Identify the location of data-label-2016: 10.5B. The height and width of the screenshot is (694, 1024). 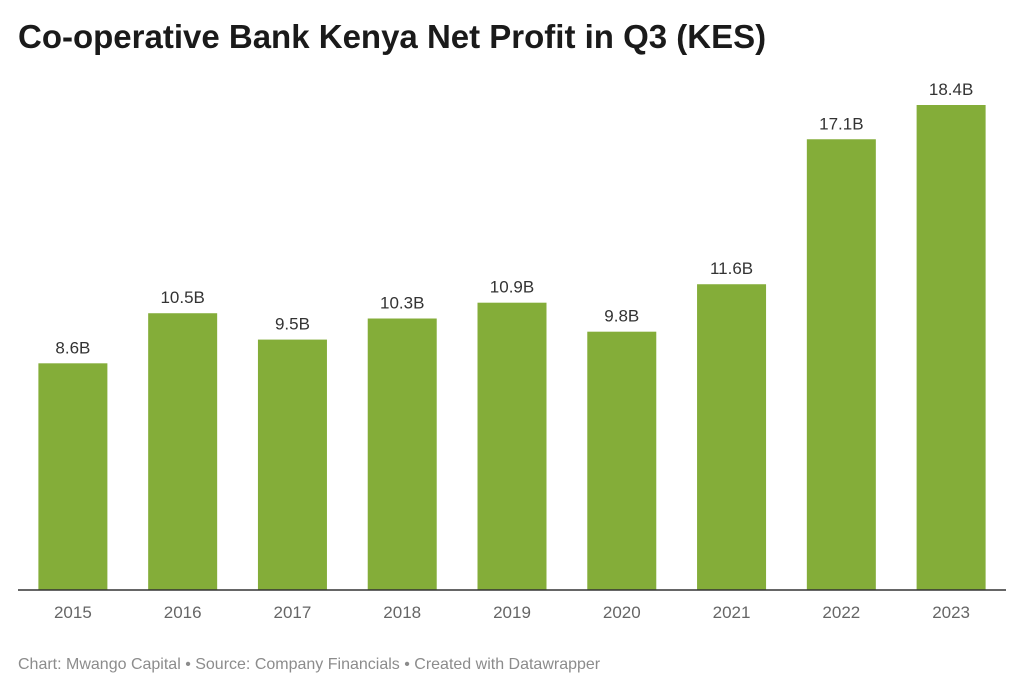
(182, 297).